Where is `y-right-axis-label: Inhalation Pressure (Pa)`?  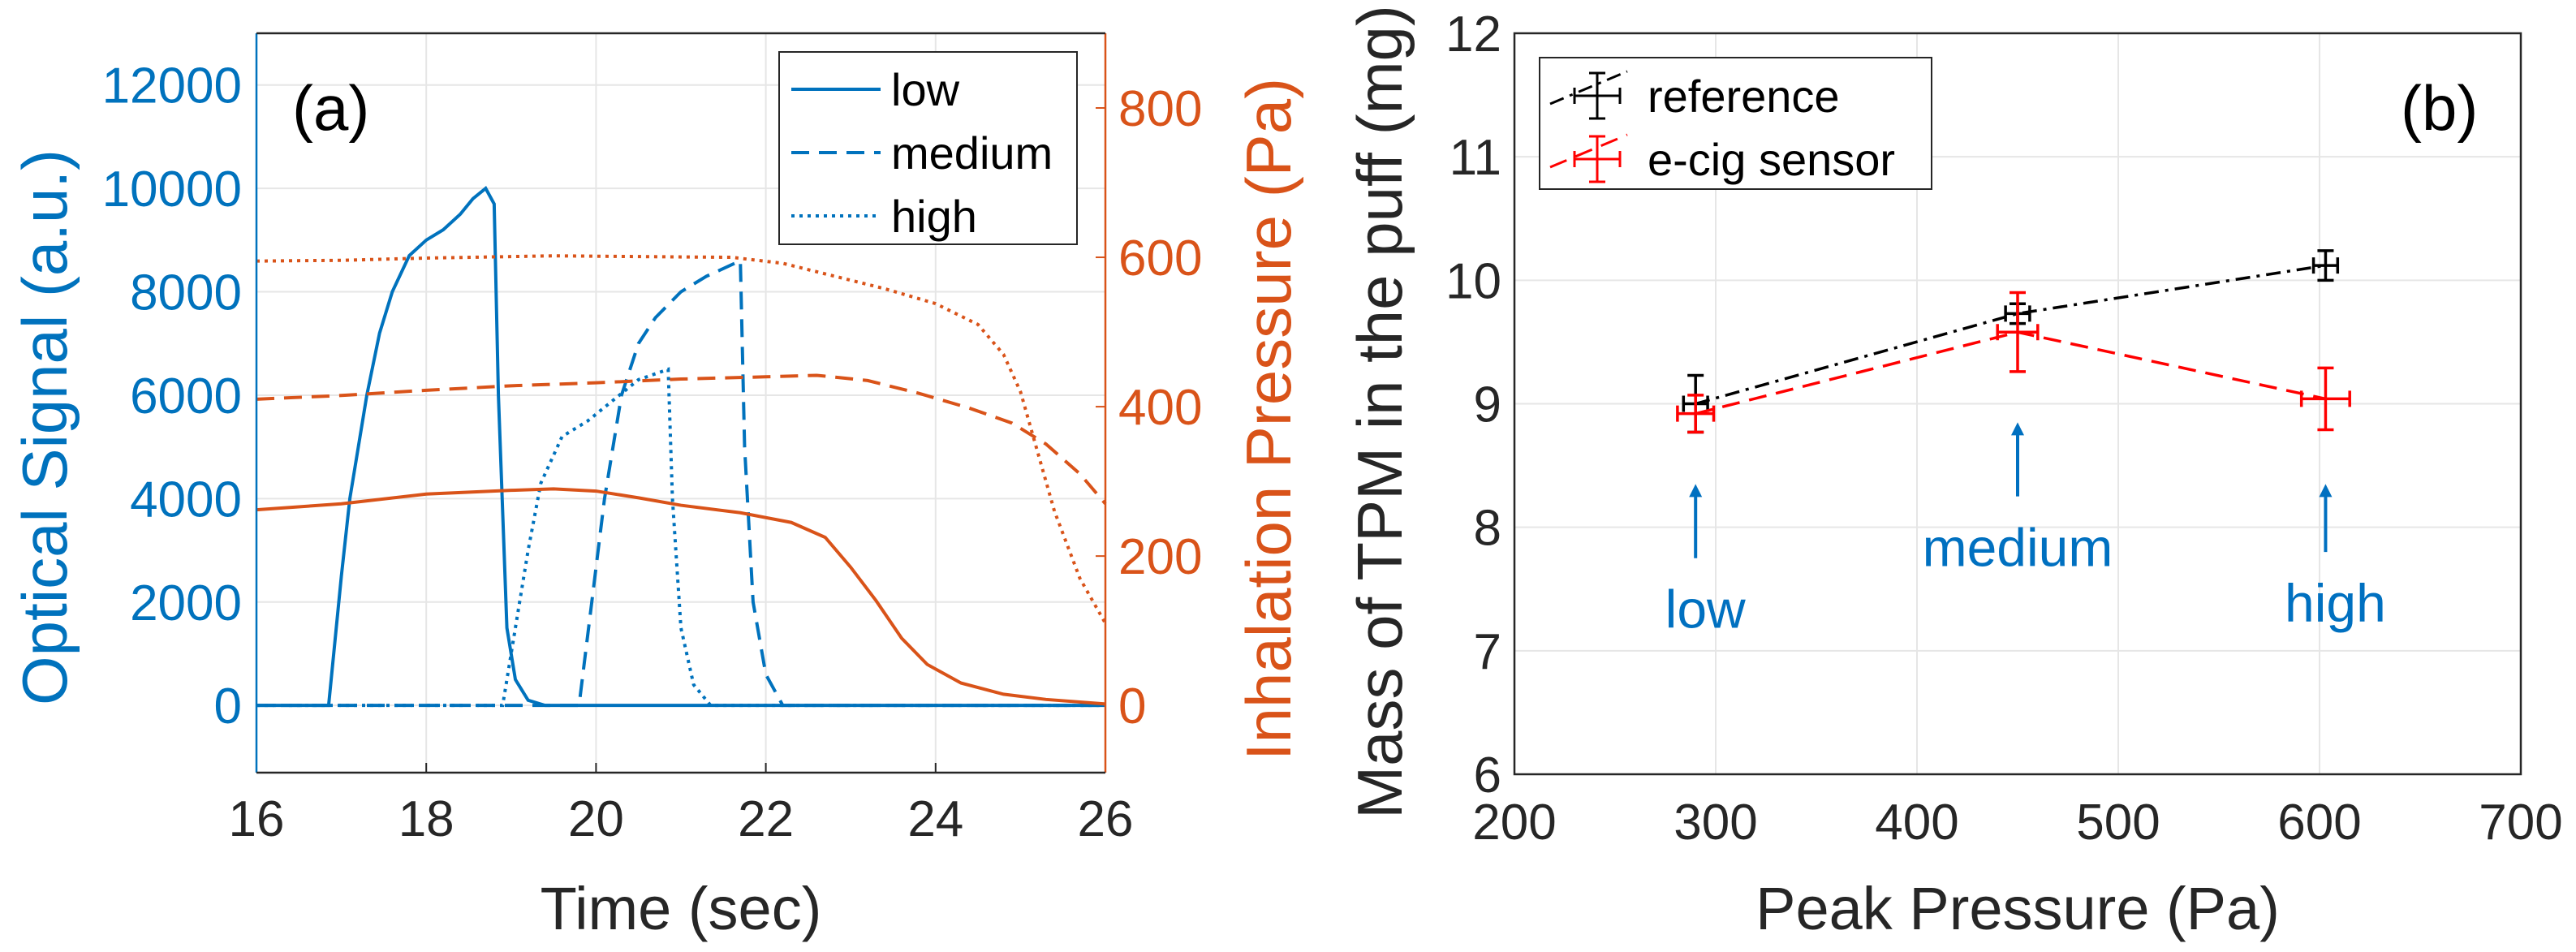 y-right-axis-label: Inhalation Pressure (Pa) is located at coordinates (1269, 419).